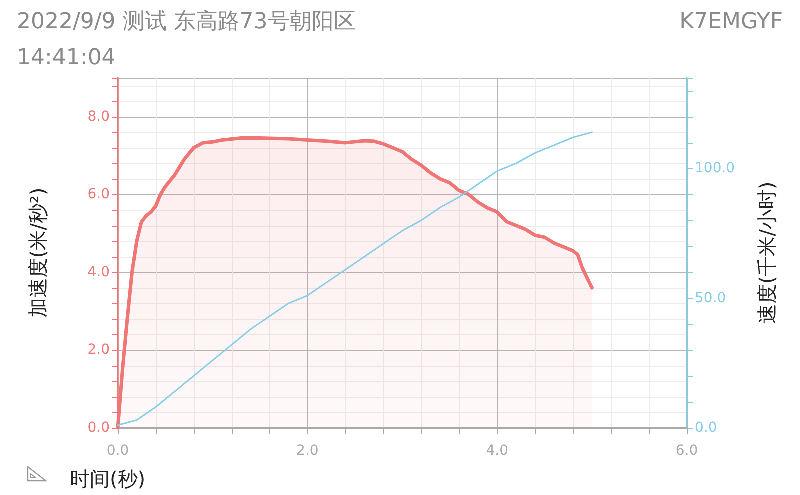  What do you see at coordinates (99, 116) in the screenshot?
I see `y-tick-label: 8.0` at bounding box center [99, 116].